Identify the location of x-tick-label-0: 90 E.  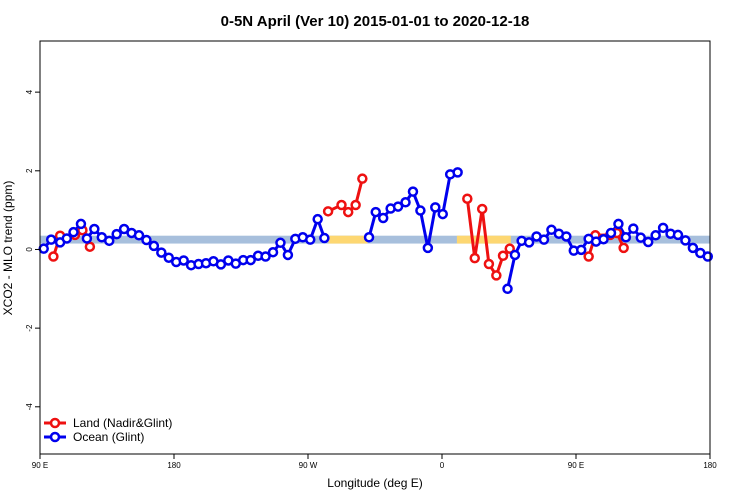
(40, 465).